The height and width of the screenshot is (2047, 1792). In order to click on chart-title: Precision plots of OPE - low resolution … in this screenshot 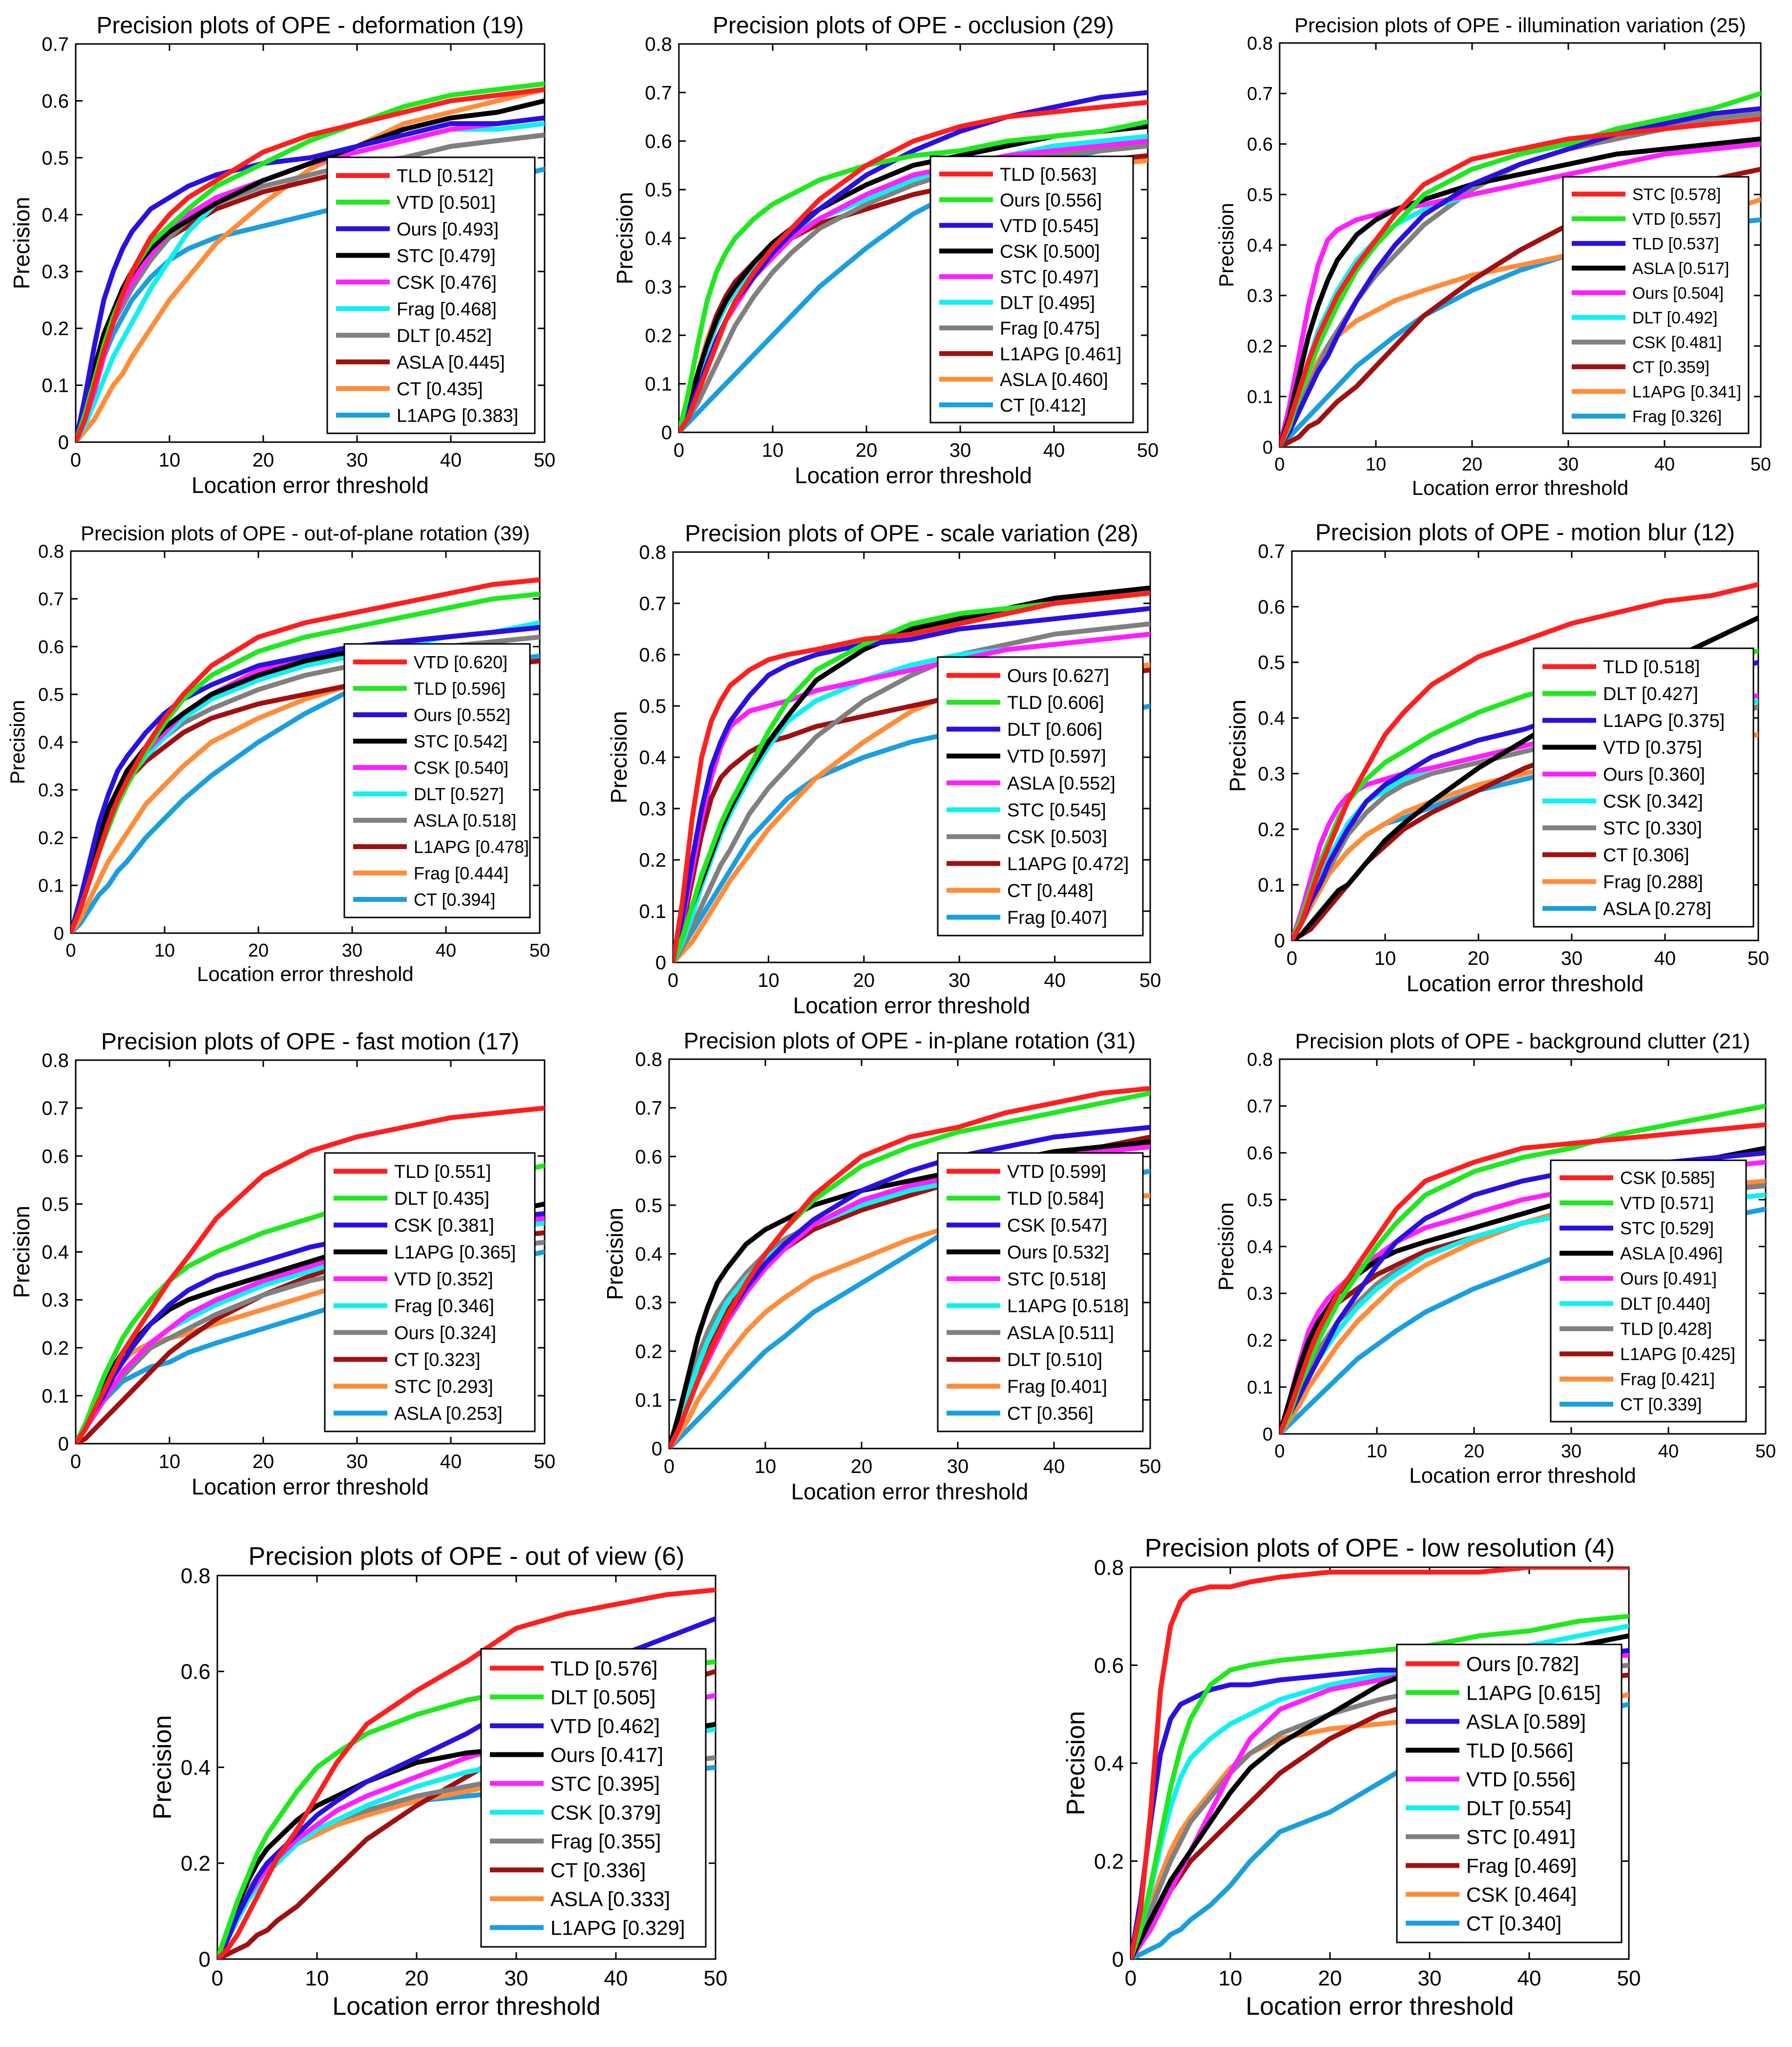, I will do `click(1380, 1548)`.